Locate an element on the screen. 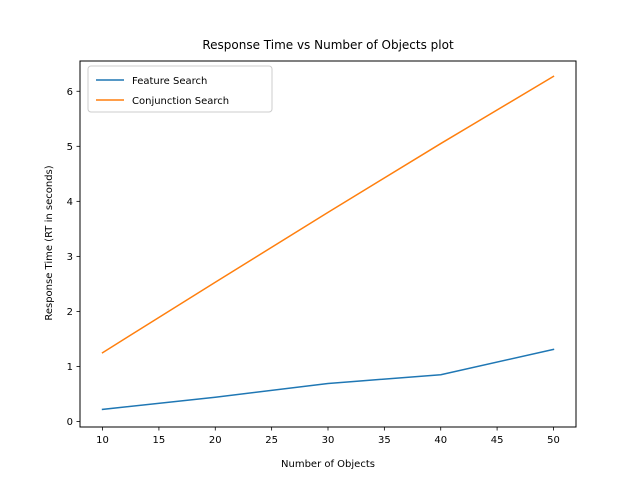 The width and height of the screenshot is (640, 480). x-tick-label: 15 is located at coordinates (159, 440).